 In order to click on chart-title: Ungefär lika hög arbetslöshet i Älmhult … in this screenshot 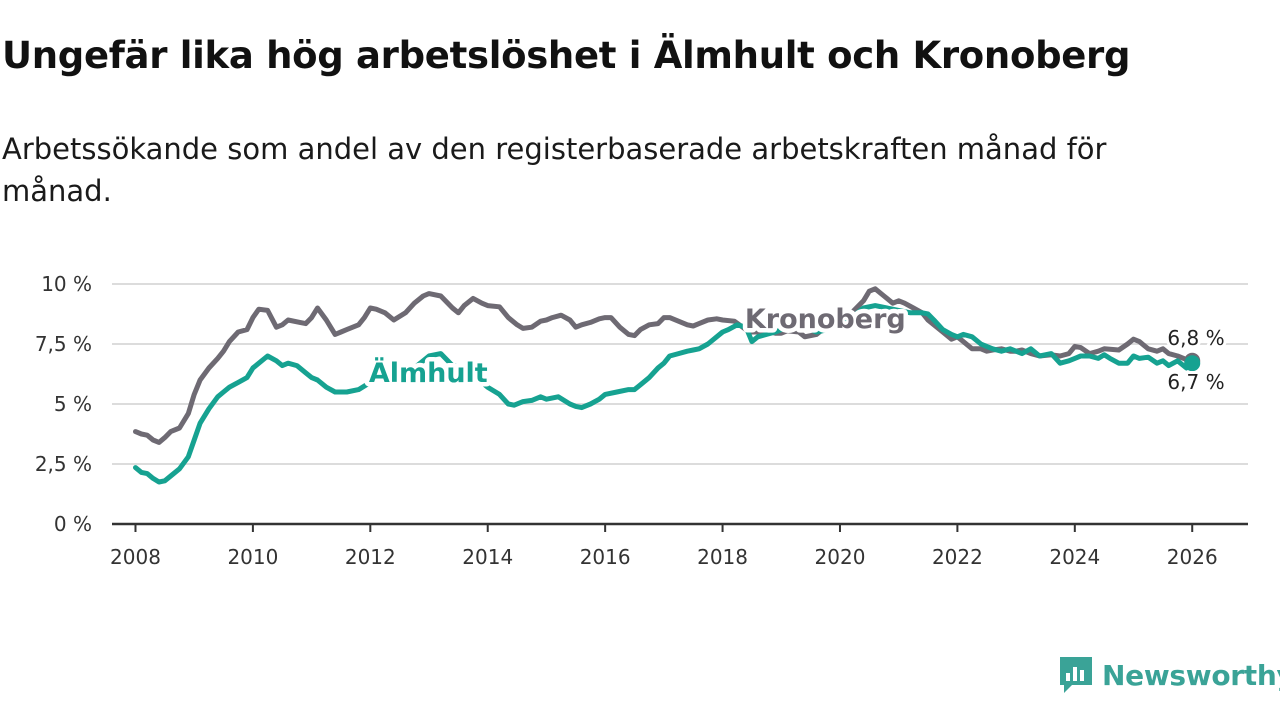, I will do `click(566, 55)`.